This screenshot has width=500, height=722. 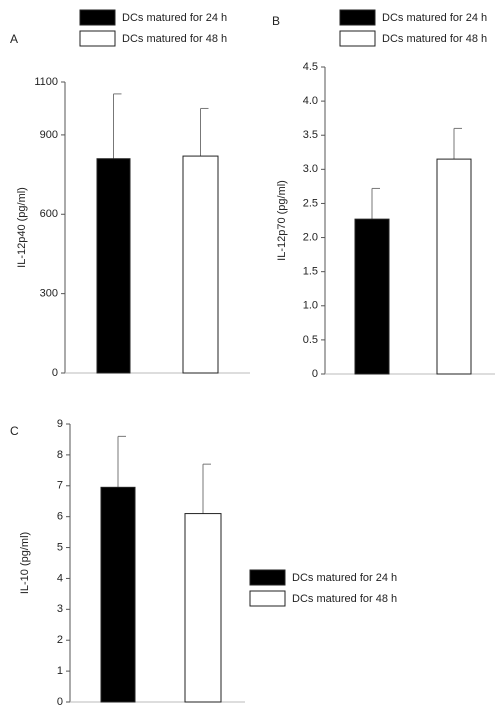 What do you see at coordinates (310, 135) in the screenshot?
I see `y-tick-label: 3.5` at bounding box center [310, 135].